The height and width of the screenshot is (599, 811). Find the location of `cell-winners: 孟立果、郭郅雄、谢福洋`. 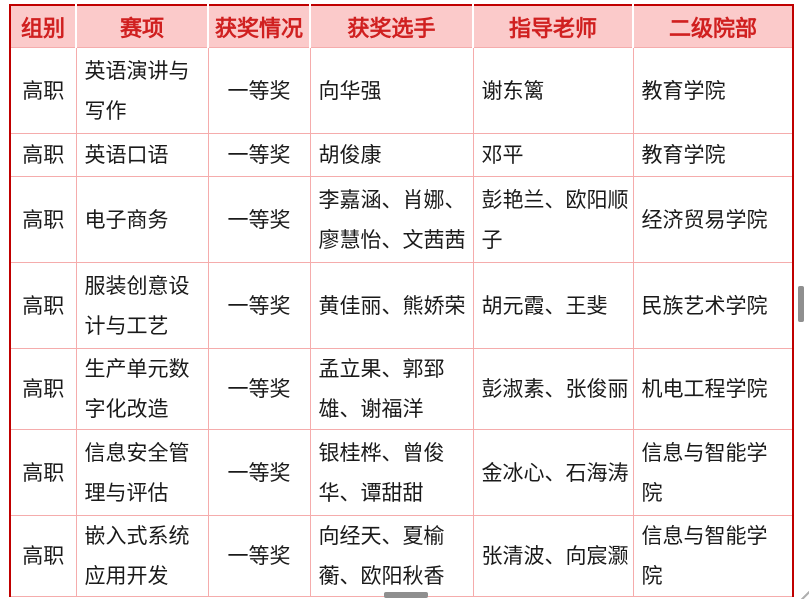

cell-winners: 孟立果、郭郅雄、谢福洋 is located at coordinates (391, 389).